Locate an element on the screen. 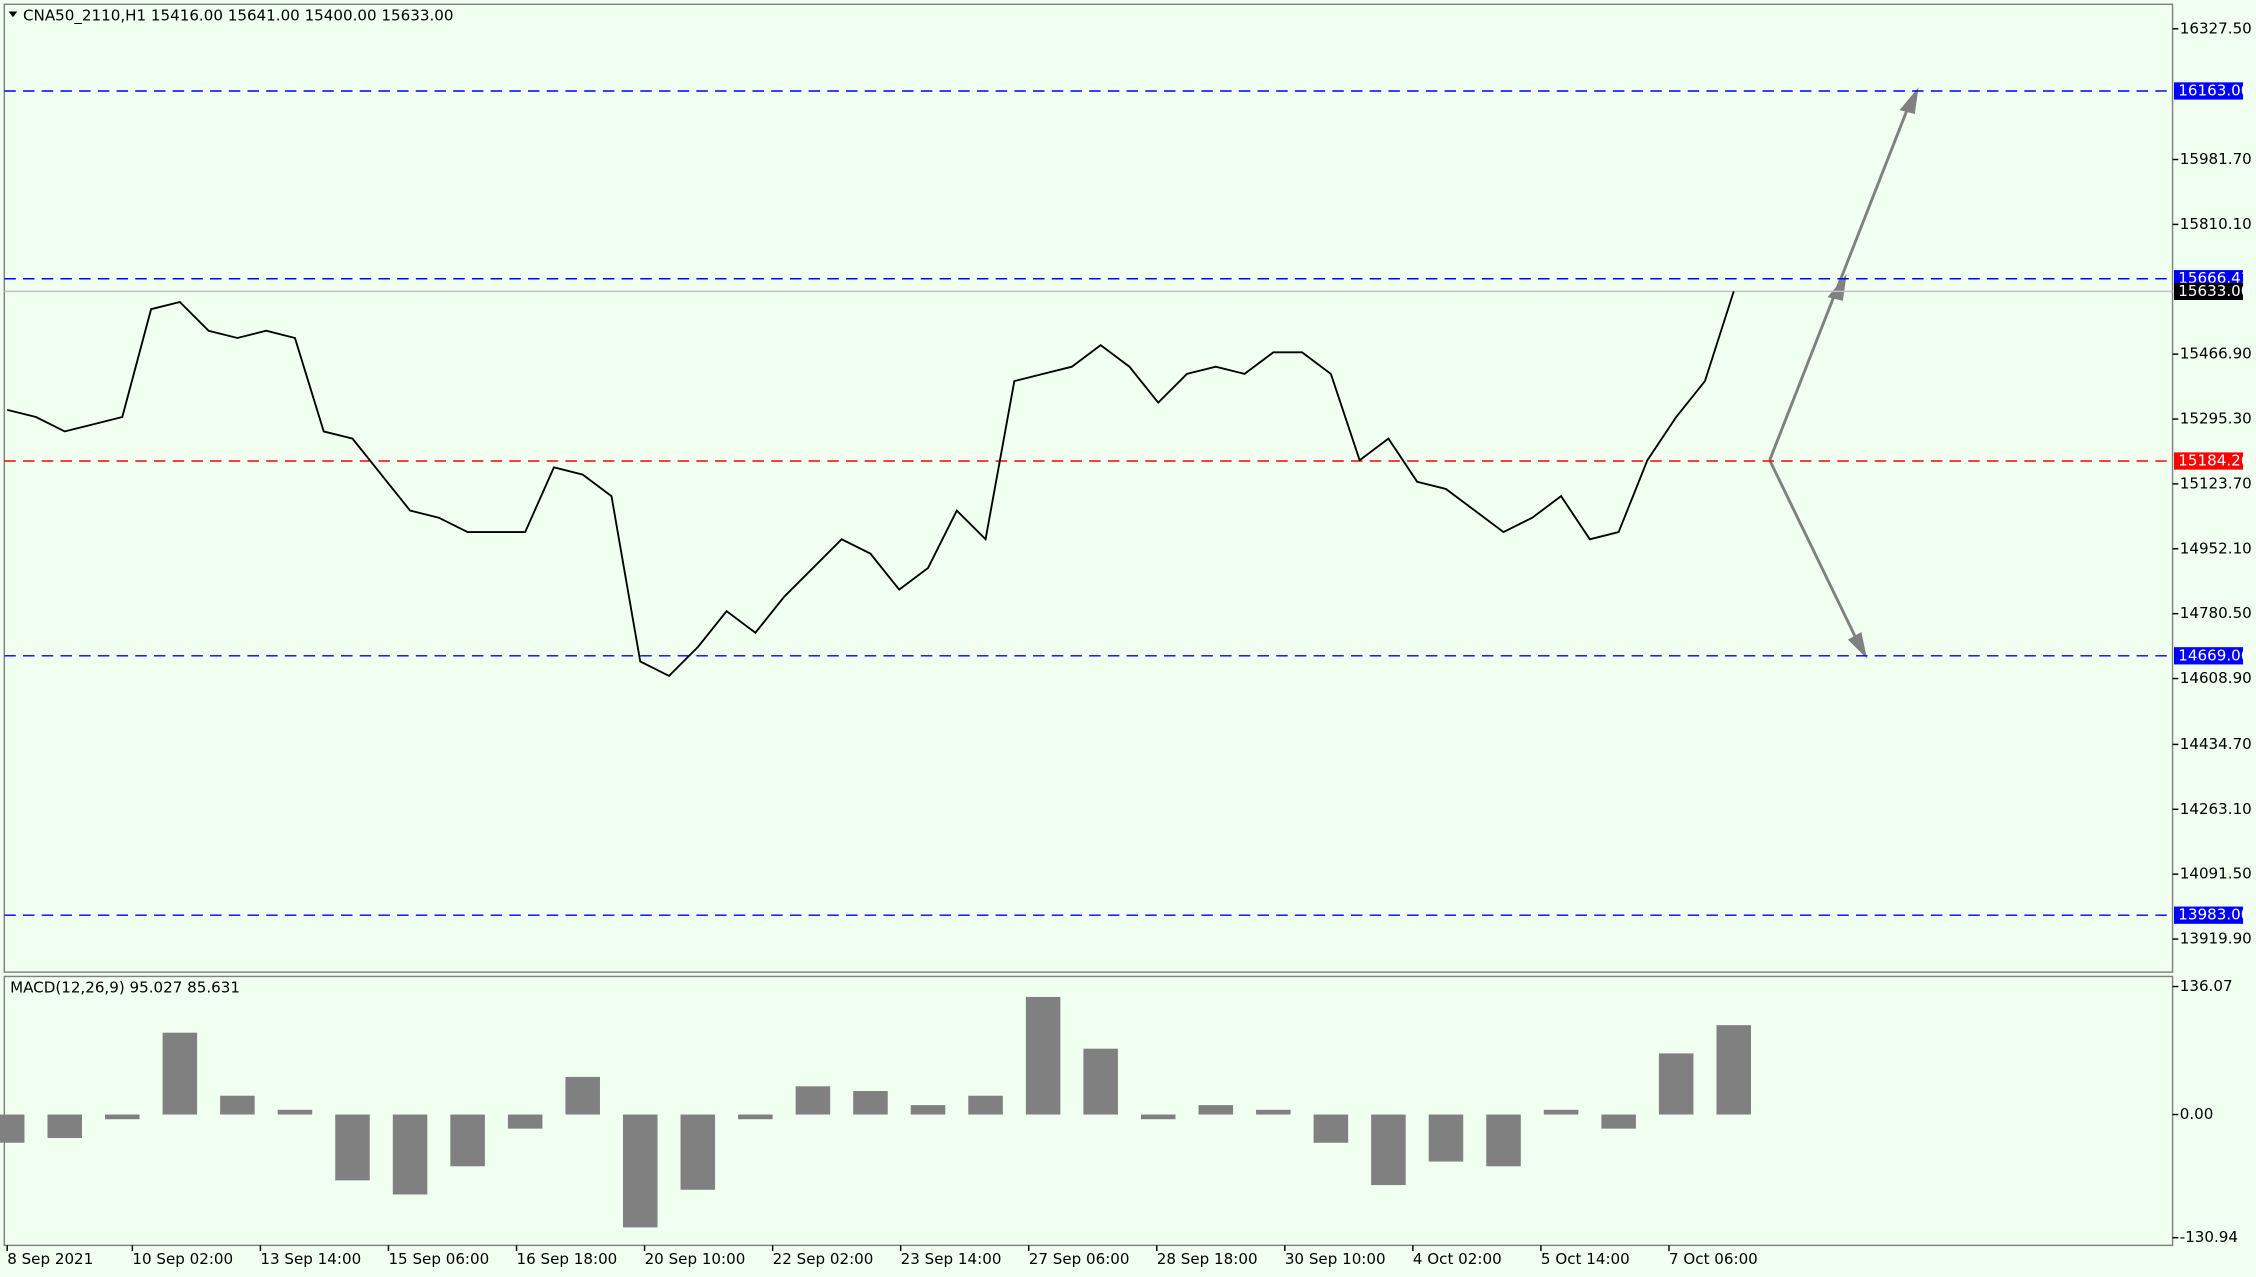  macd-tick-label: 0.00 is located at coordinates (2197, 1114).